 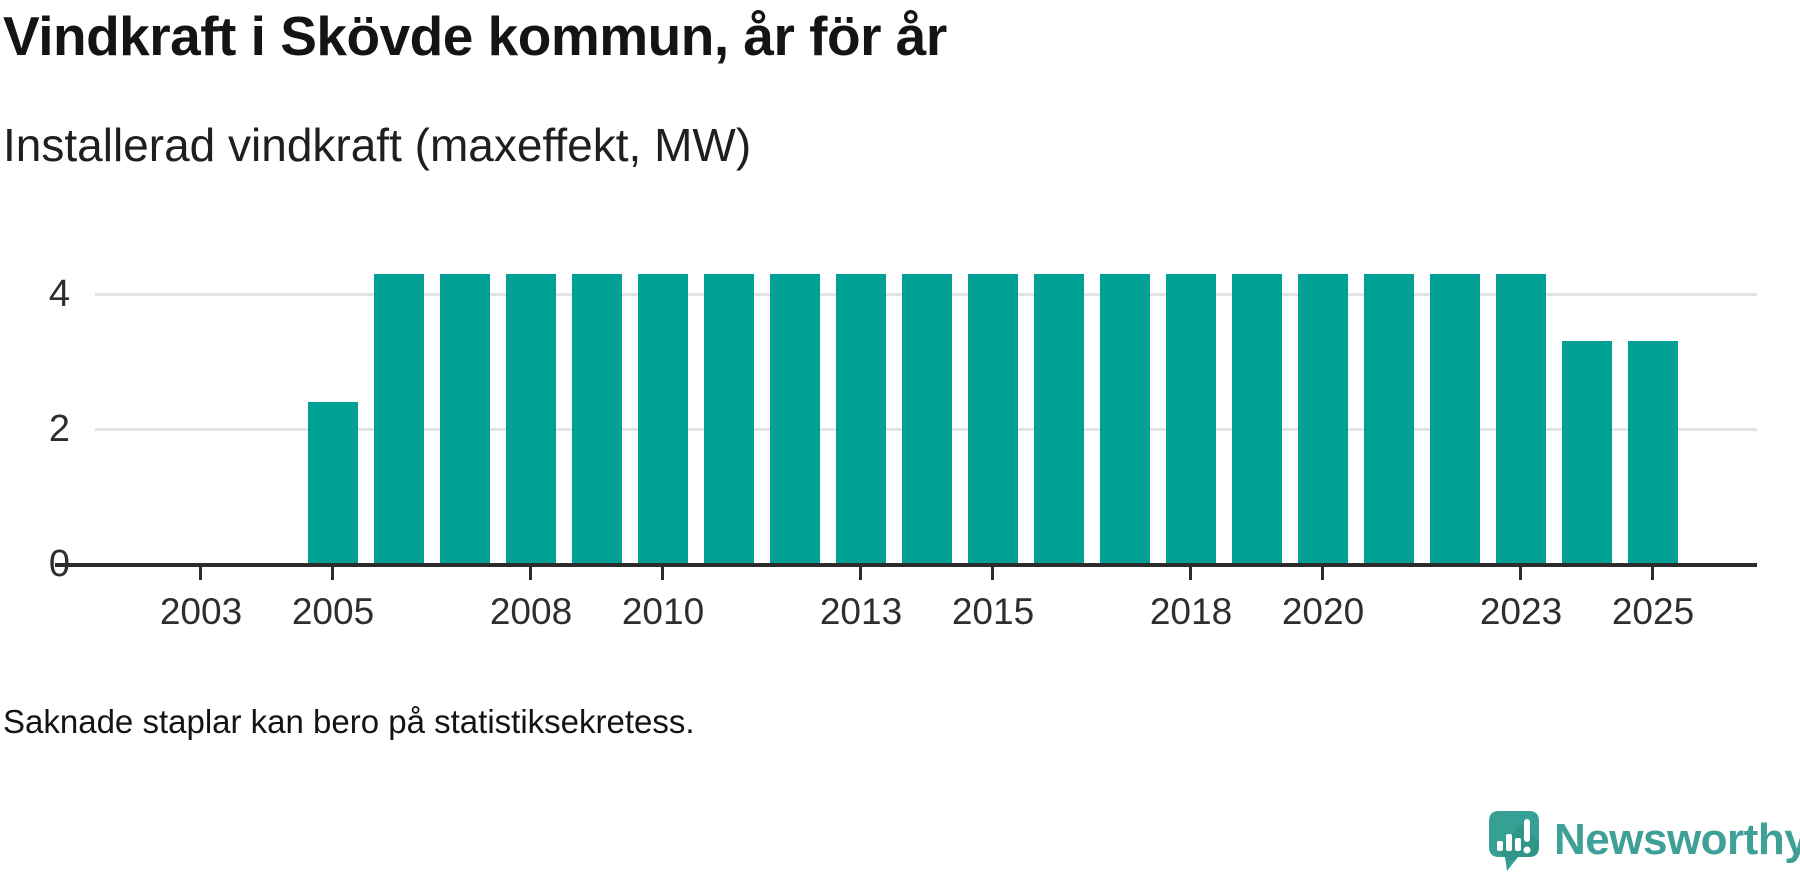 What do you see at coordinates (465, 419) in the screenshot?
I see `bar-2007` at bounding box center [465, 419].